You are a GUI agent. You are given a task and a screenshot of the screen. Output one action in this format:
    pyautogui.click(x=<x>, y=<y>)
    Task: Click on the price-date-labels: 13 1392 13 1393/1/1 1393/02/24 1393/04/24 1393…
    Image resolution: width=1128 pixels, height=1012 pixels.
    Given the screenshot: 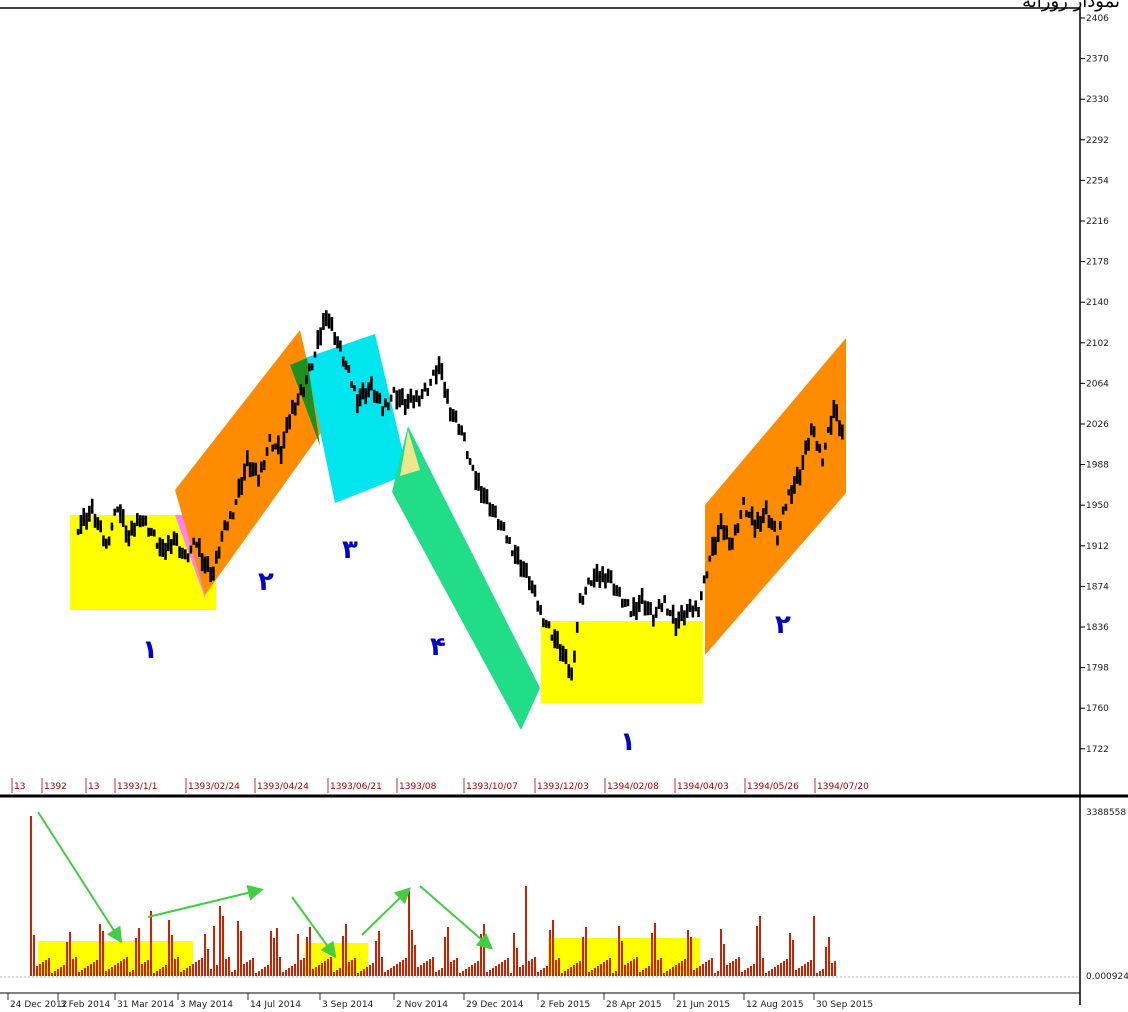 What is the action you would take?
    pyautogui.click(x=440, y=785)
    